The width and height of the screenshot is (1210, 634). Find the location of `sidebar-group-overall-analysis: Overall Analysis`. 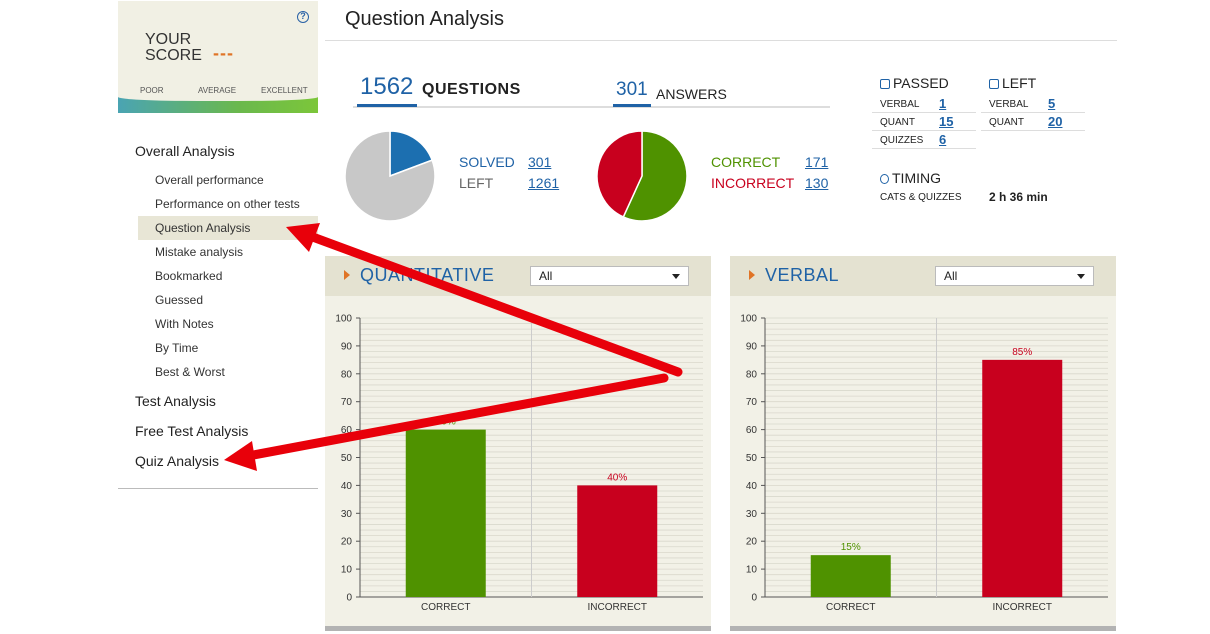

sidebar-group-overall-analysis: Overall Analysis is located at coordinates (185, 151).